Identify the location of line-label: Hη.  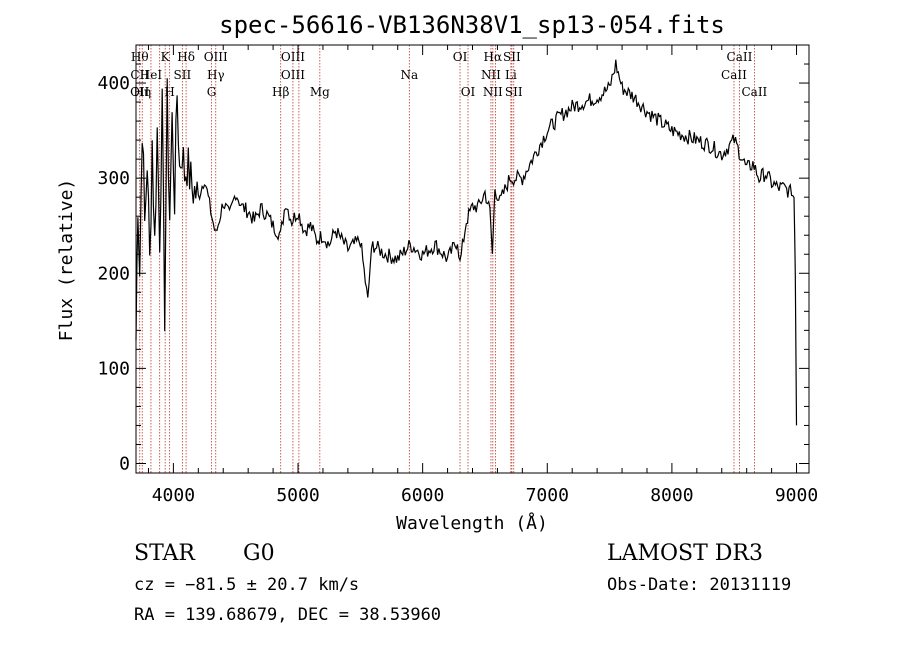
(142, 92).